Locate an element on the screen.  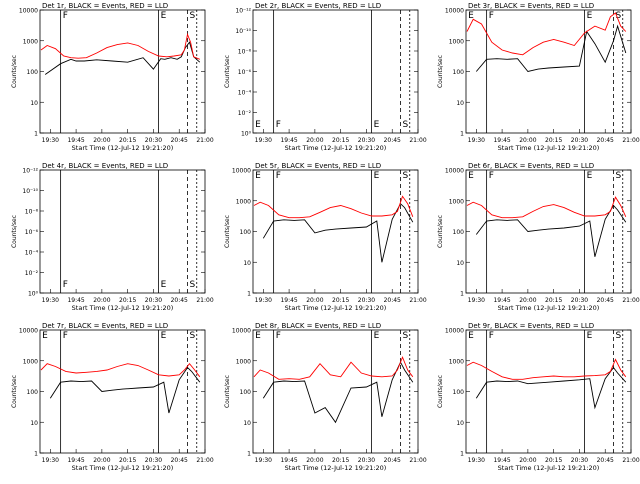
chart-title: Det 6r, BLACK = Events, RED = LLD is located at coordinates (531, 166).